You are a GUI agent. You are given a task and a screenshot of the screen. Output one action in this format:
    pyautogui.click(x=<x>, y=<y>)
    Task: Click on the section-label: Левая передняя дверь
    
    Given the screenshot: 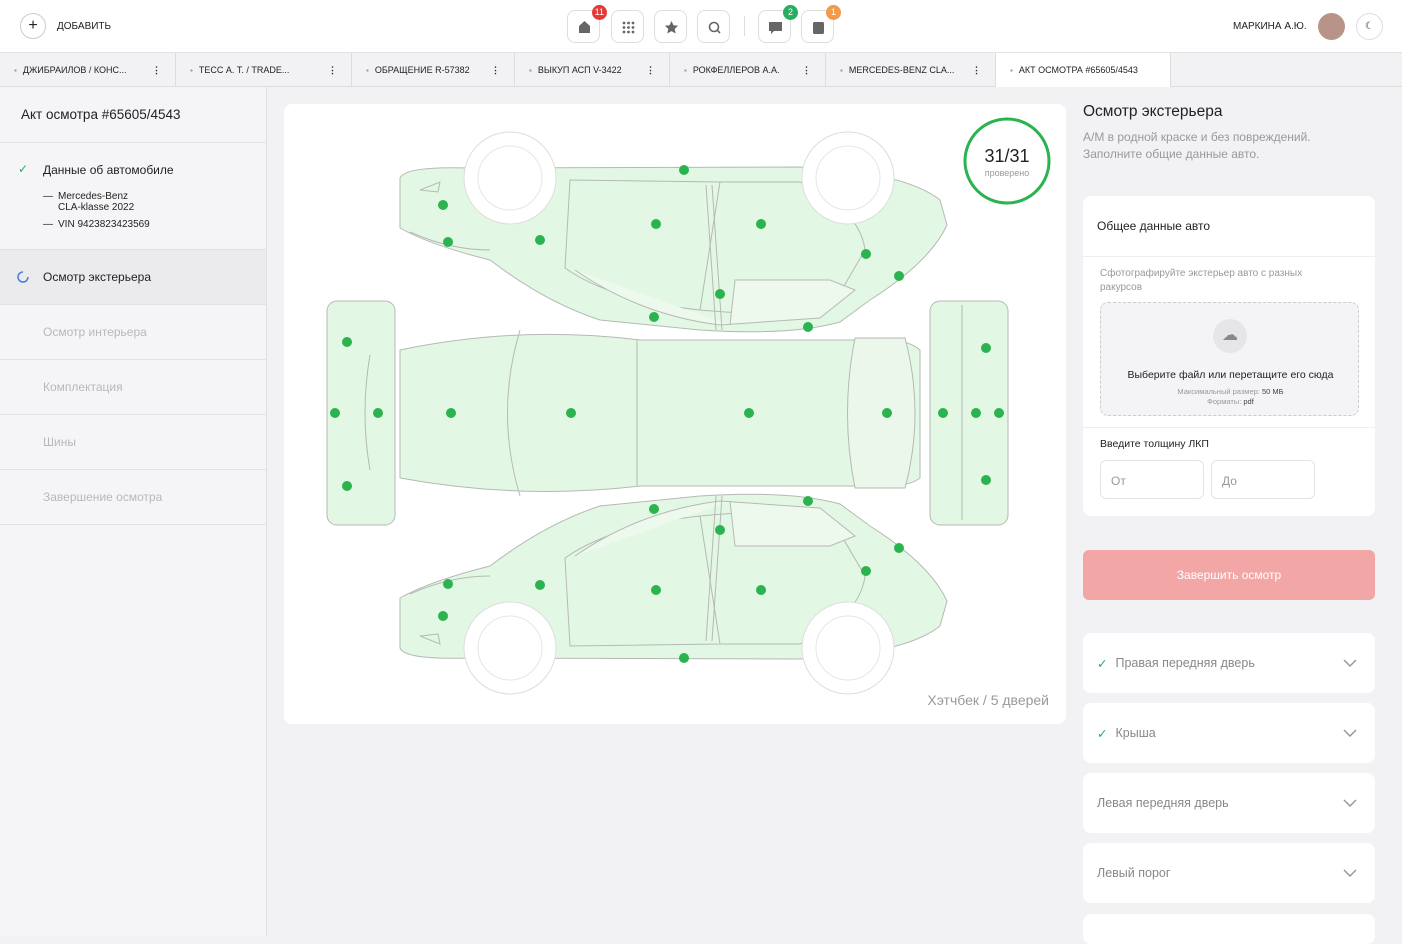 What is the action you would take?
    pyautogui.click(x=1163, y=803)
    